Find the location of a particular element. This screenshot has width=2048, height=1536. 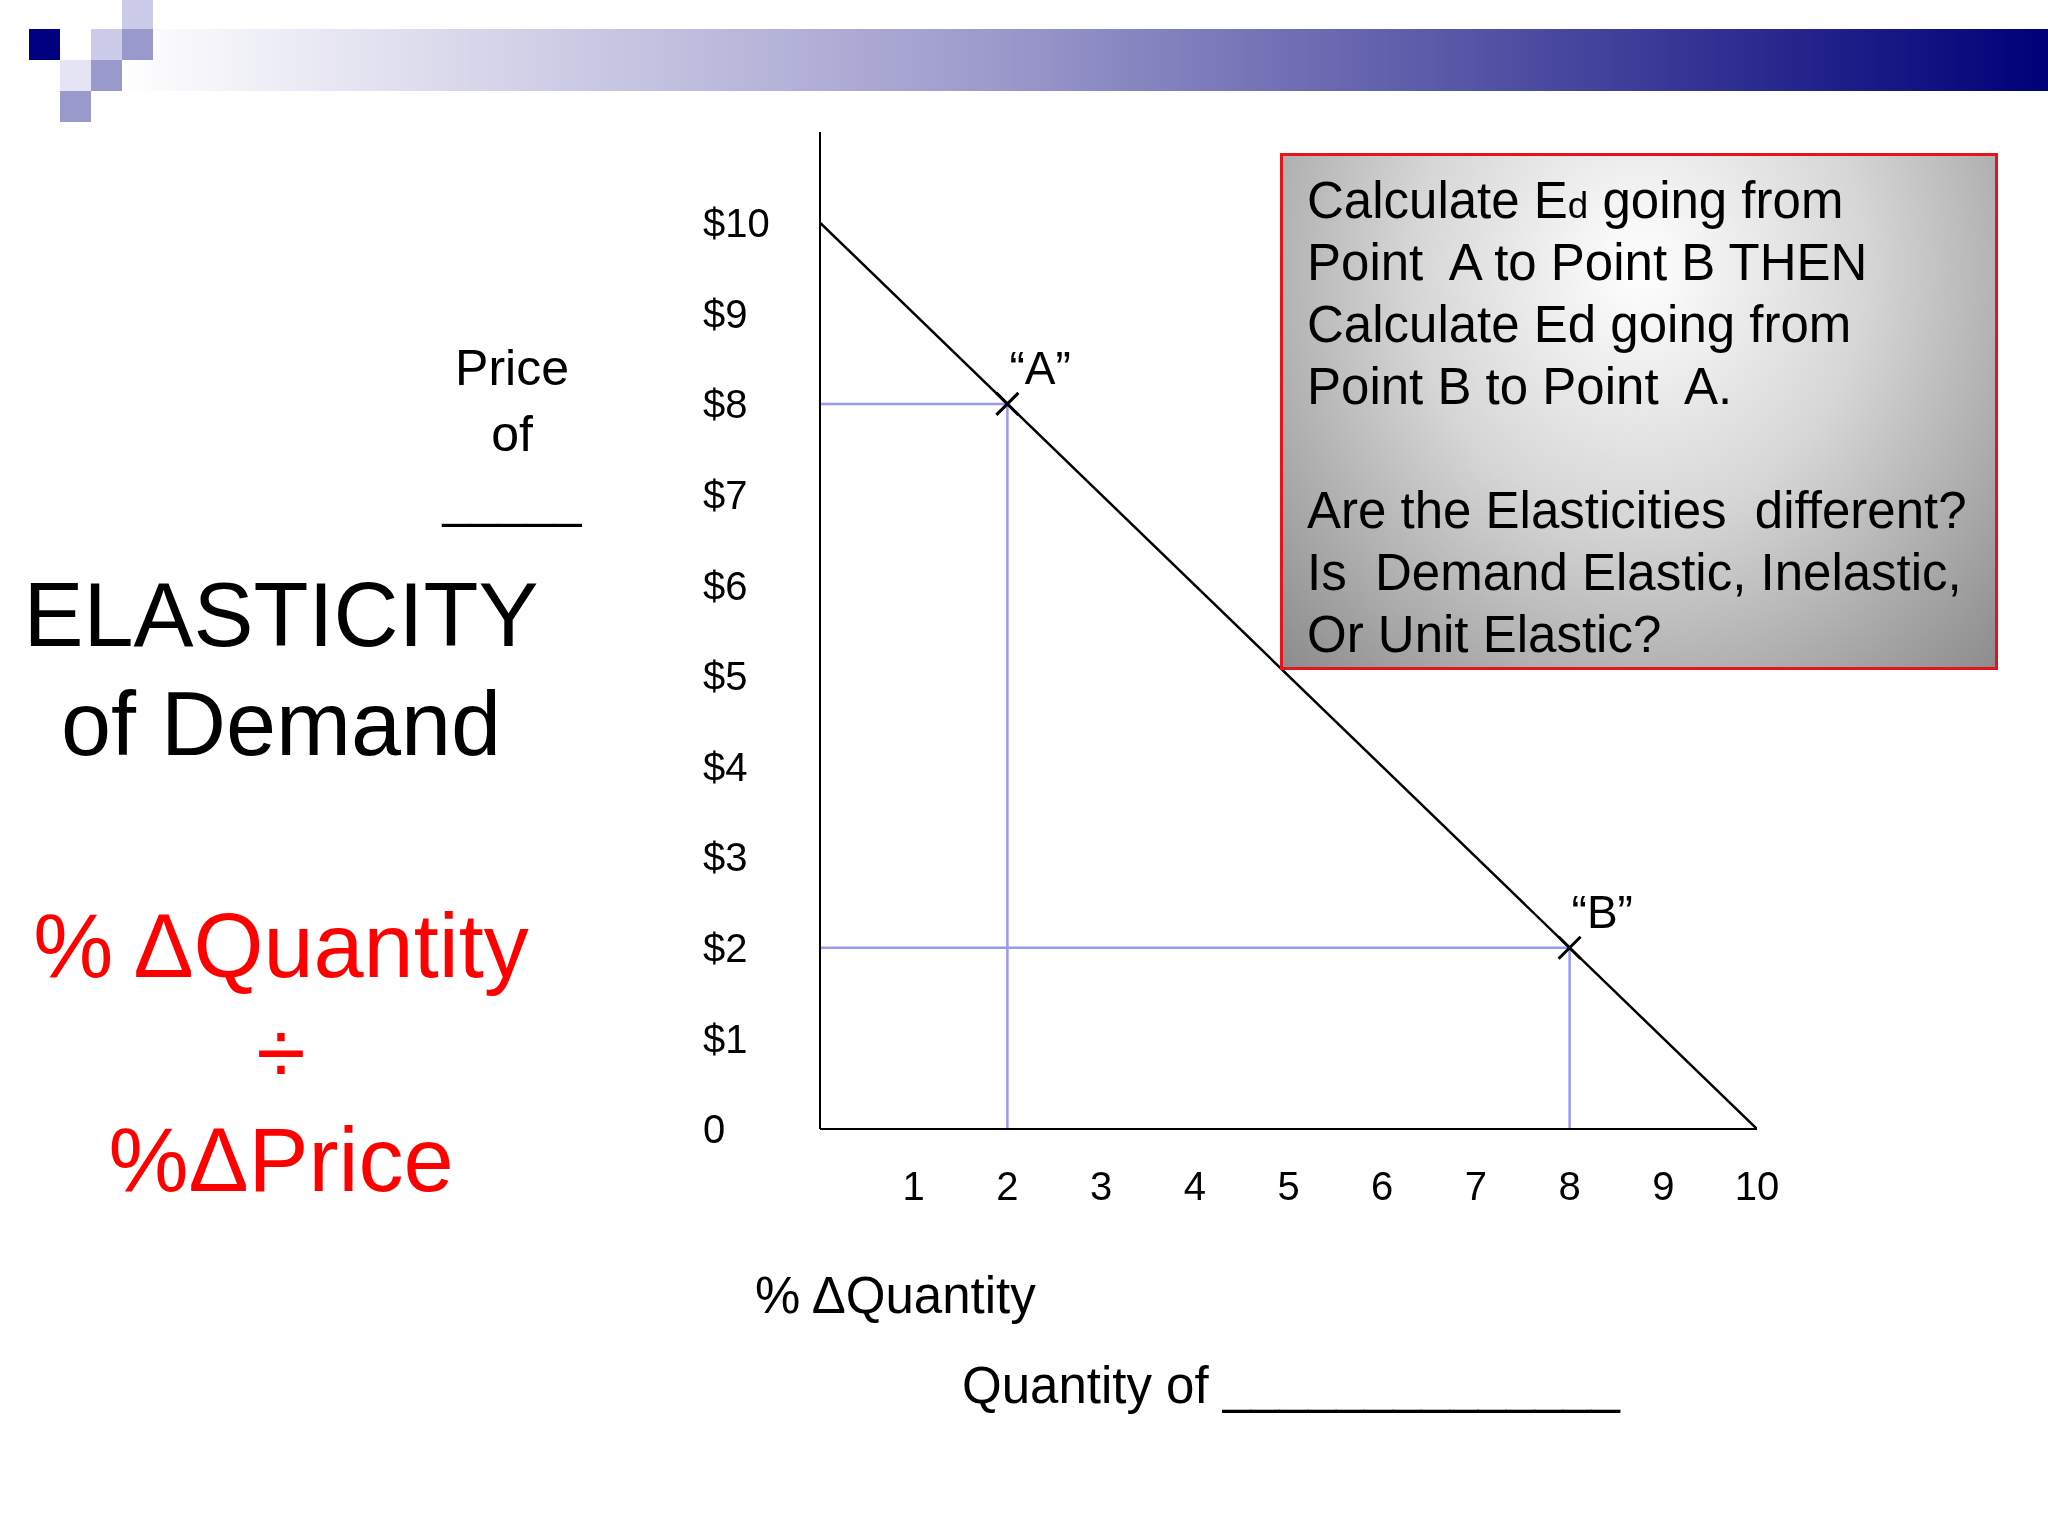

y-tick-label: 0 is located at coordinates (714, 1129).